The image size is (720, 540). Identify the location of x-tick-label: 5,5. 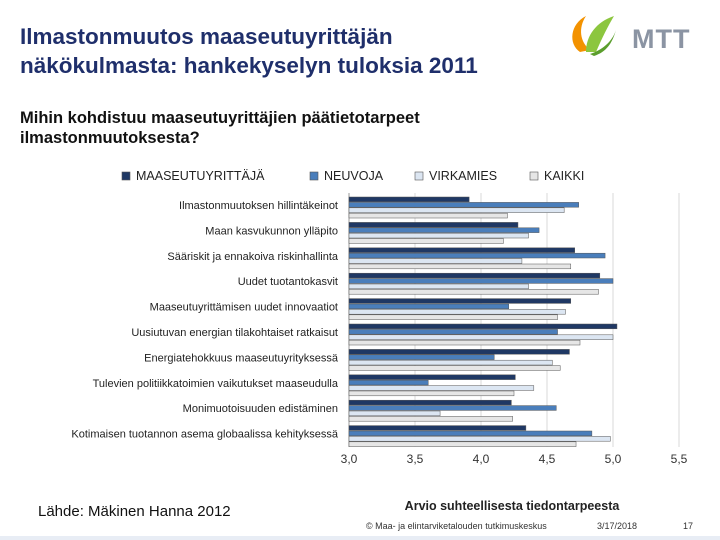
(679, 459).